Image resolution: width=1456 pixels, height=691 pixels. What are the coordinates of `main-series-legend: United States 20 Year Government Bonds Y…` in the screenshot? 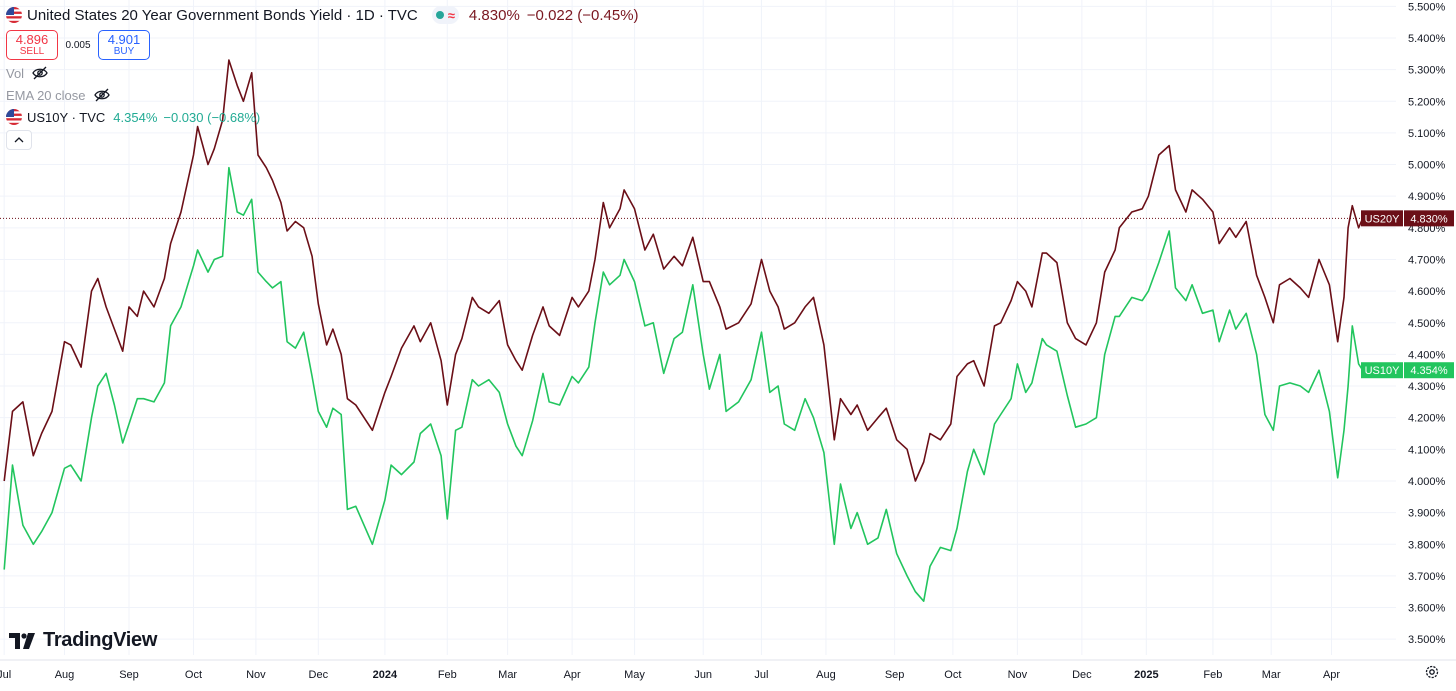 It's located at (322, 15).